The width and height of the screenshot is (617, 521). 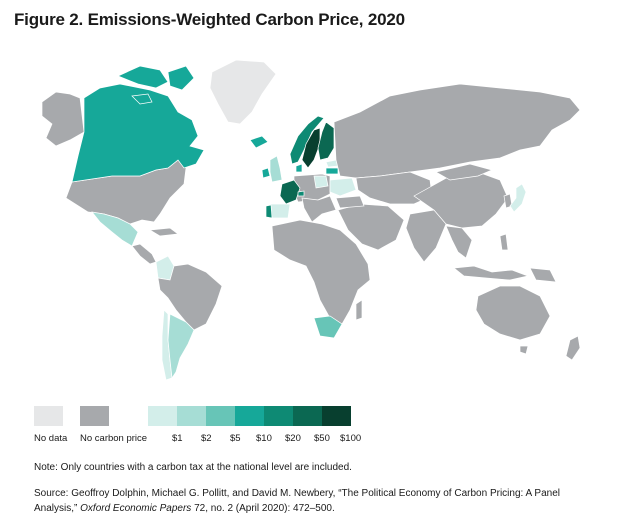 I want to click on region-russia, so click(x=457, y=131).